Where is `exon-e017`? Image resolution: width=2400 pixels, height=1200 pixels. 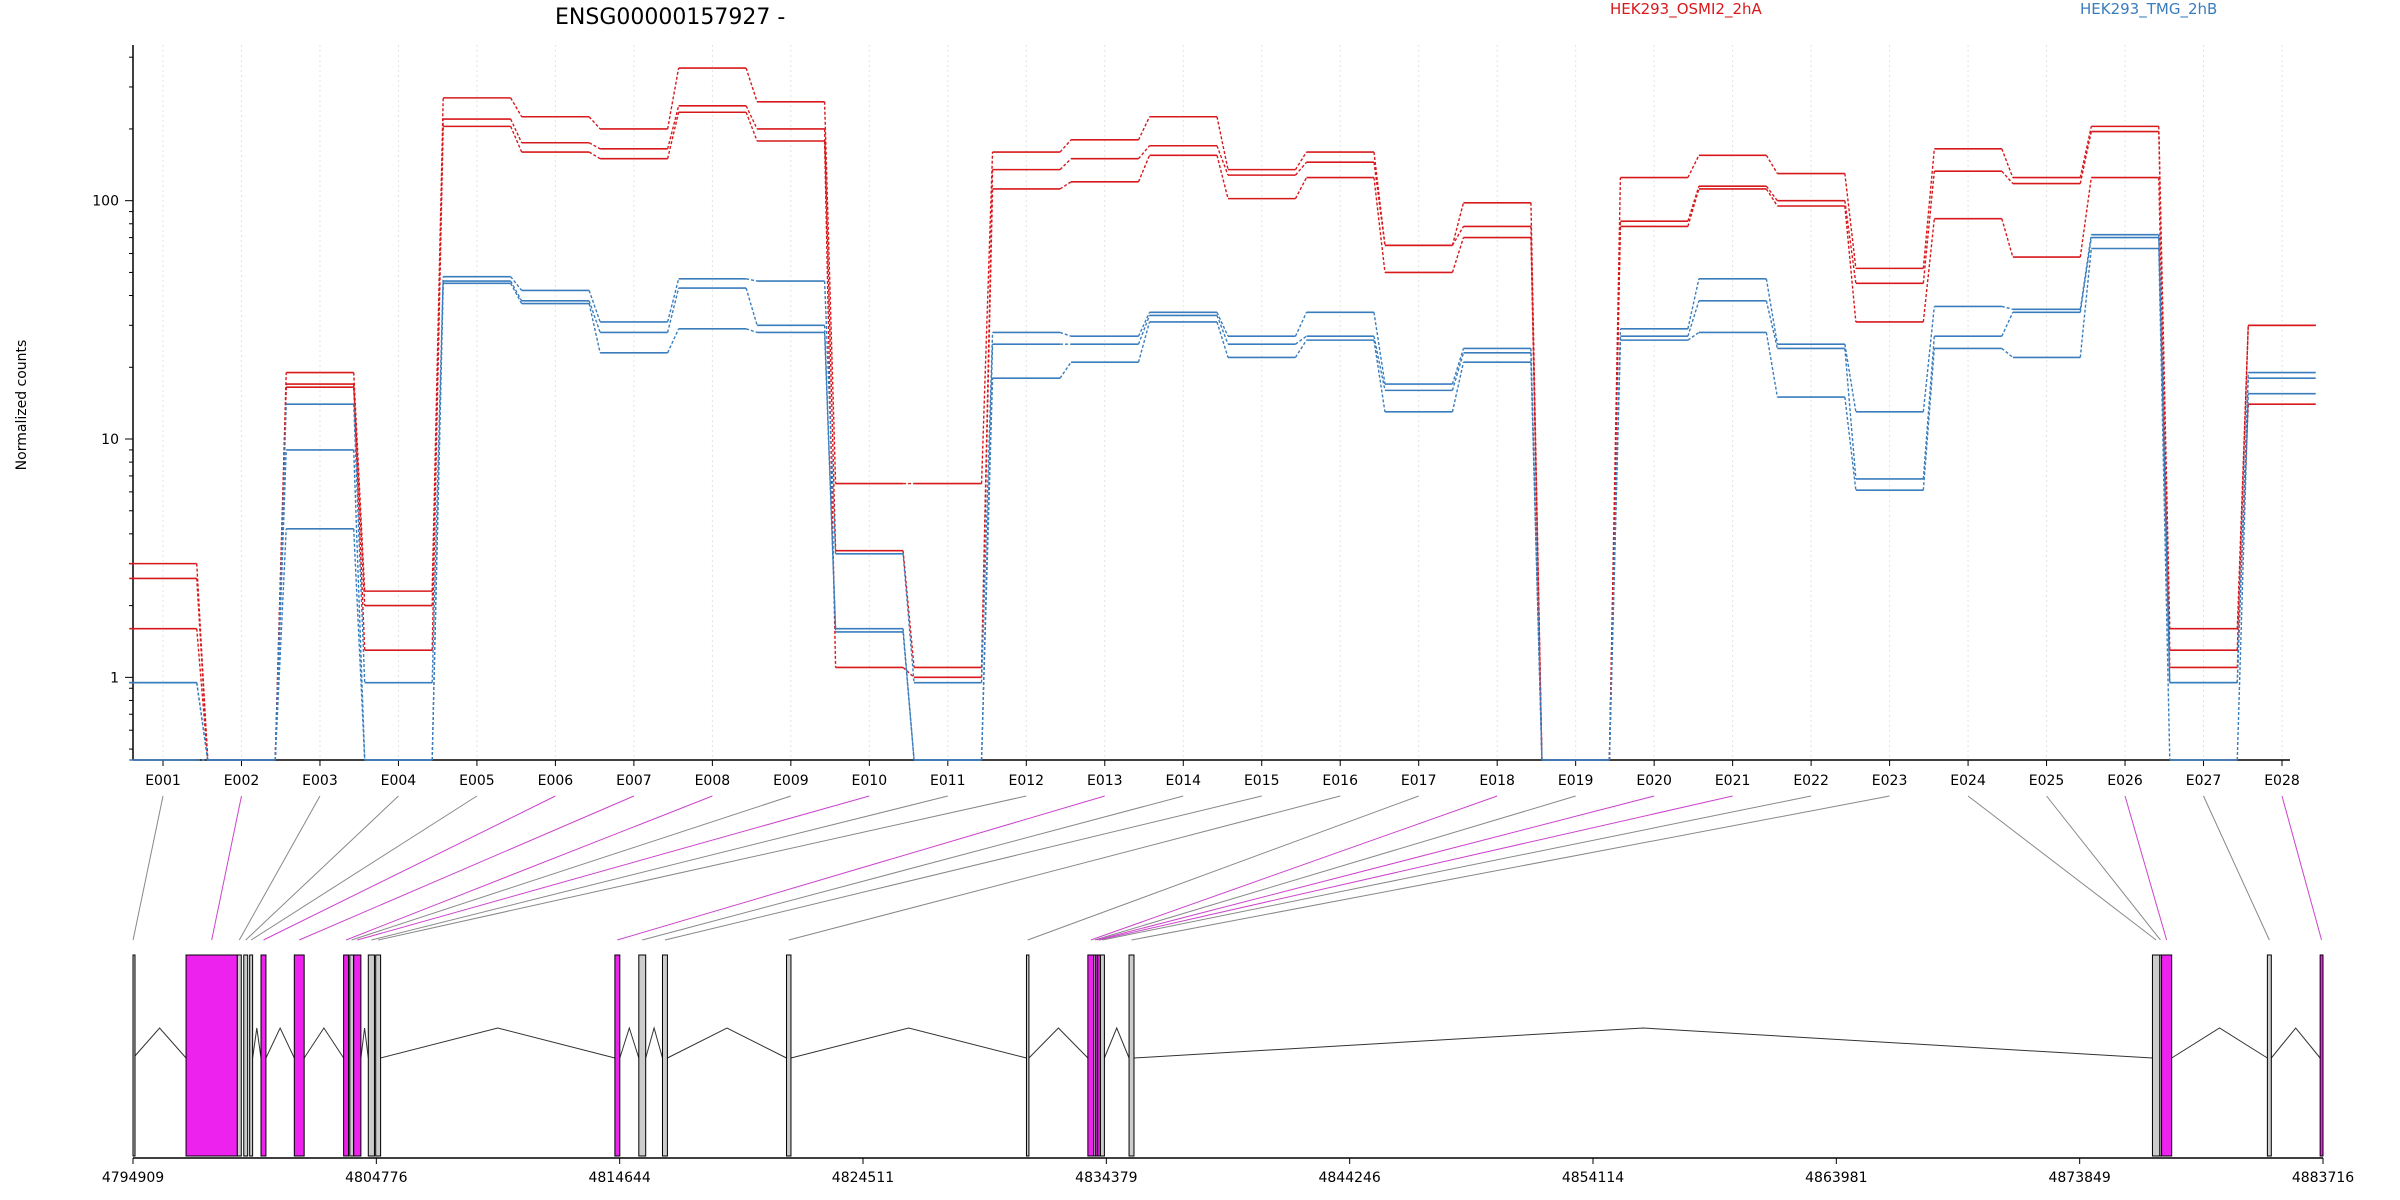 exon-e017 is located at coordinates (1027, 1055).